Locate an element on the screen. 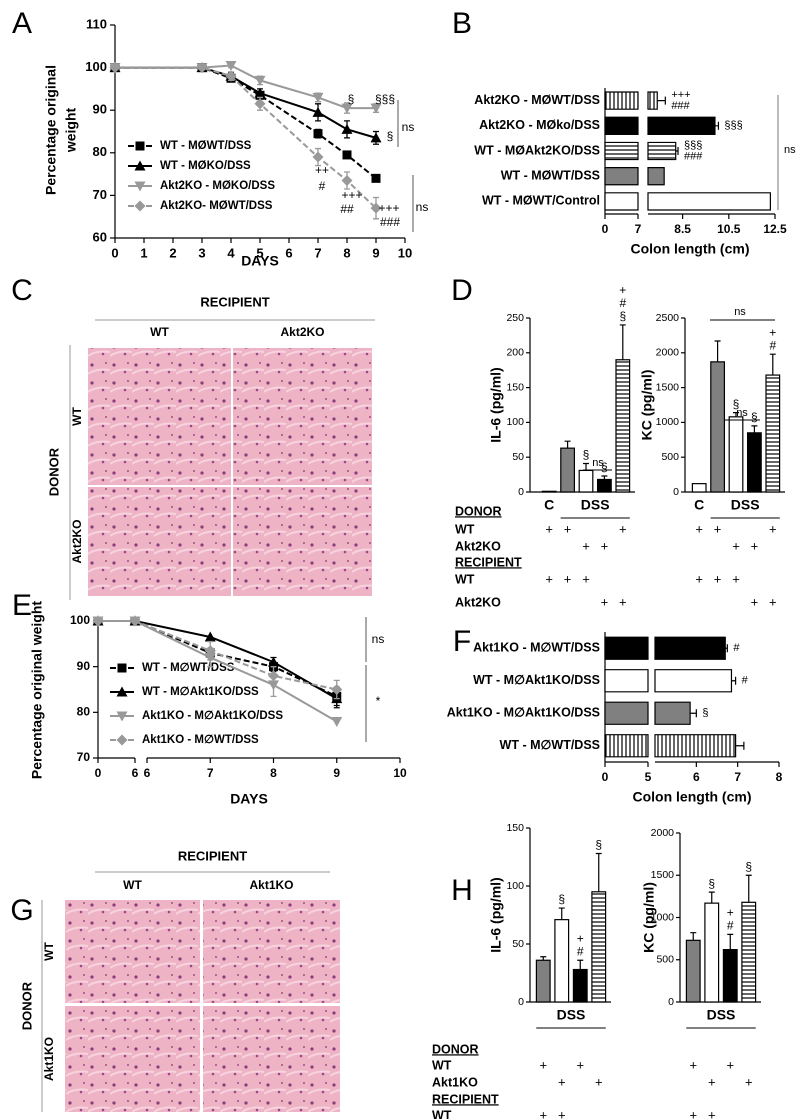  x-tick-label: 1 is located at coordinates (143, 252).